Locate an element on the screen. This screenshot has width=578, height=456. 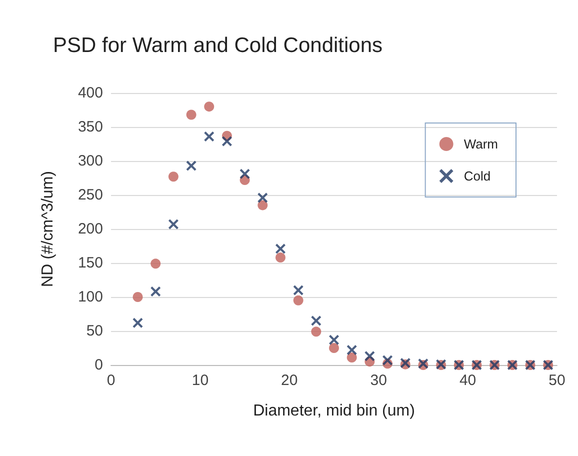
y-tick-label: 150 is located at coordinates (90, 263).